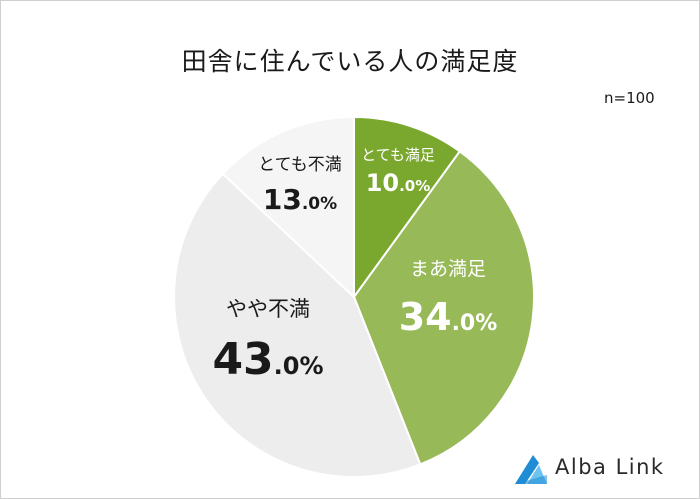 The width and height of the screenshot is (700, 499). I want to click on slice-value-label: 13.0%, so click(300, 199).